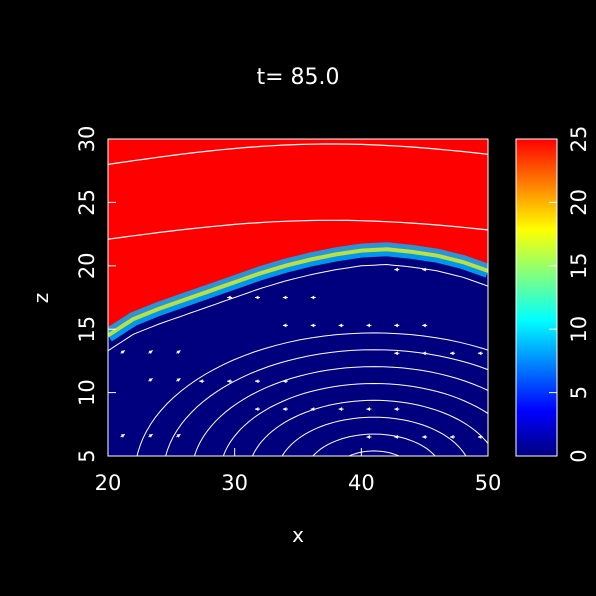 Image resolution: width=596 pixels, height=596 pixels. What do you see at coordinates (95, 294) in the screenshot?
I see `y-axis: 5 10 15 20 25 30` at bounding box center [95, 294].